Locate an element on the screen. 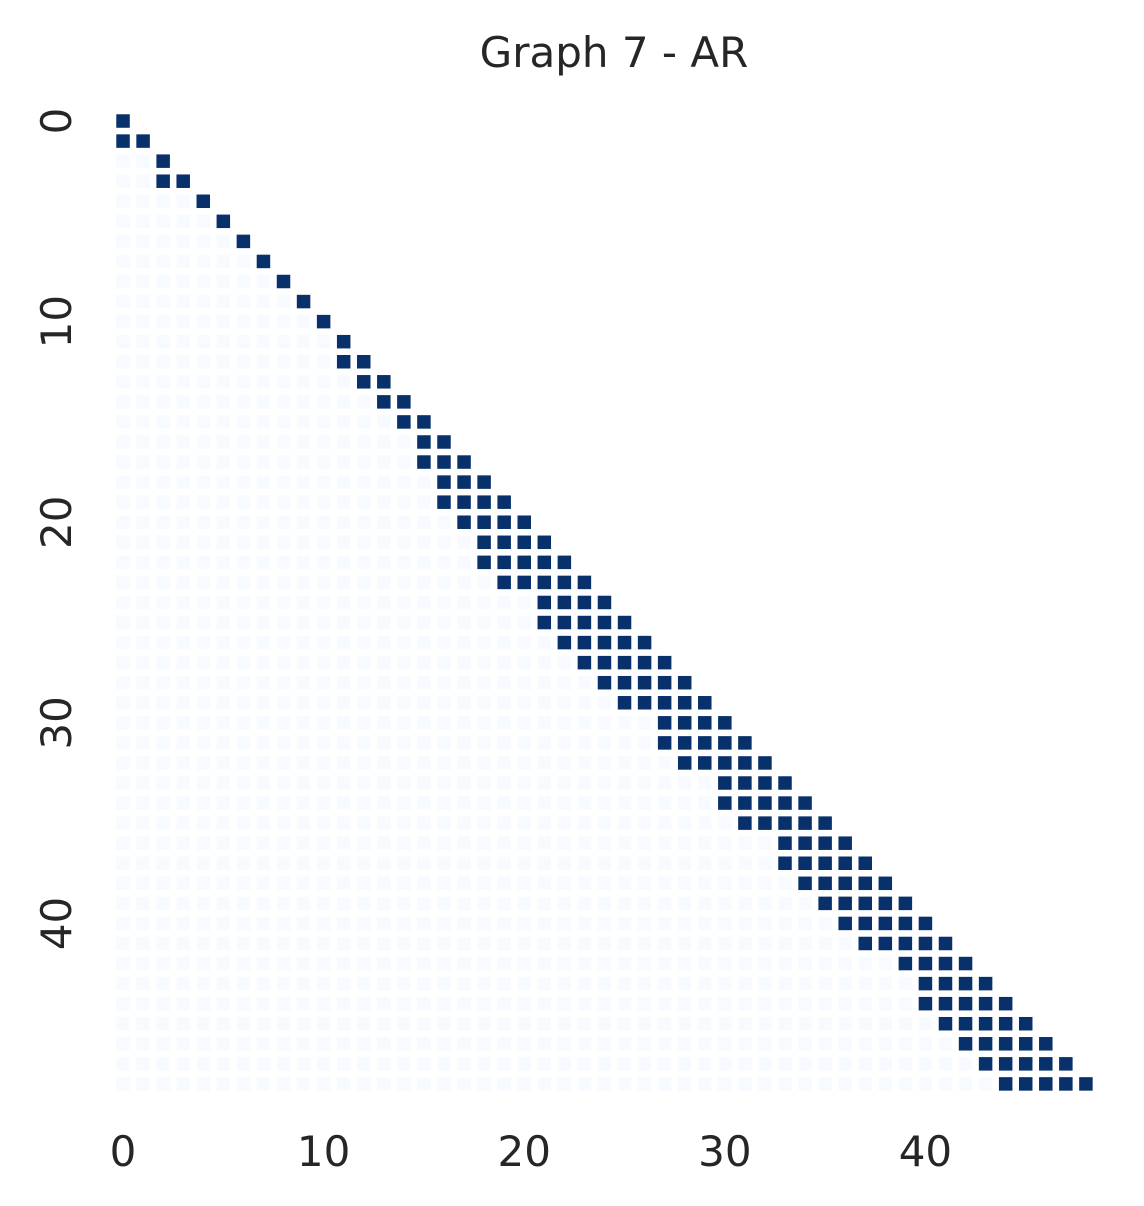 This screenshot has width=1144, height=1206. x-tick-label: 0 is located at coordinates (123, 1151).